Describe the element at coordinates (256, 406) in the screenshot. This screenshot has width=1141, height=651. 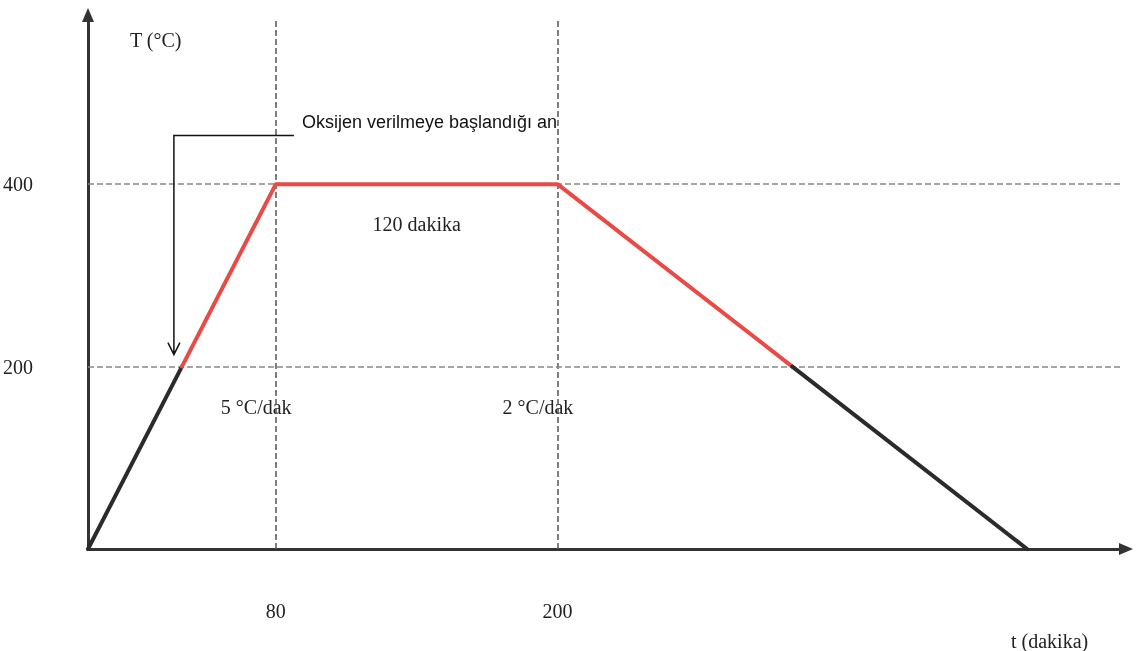
I see `annotation: 5 °C/dak` at that location.